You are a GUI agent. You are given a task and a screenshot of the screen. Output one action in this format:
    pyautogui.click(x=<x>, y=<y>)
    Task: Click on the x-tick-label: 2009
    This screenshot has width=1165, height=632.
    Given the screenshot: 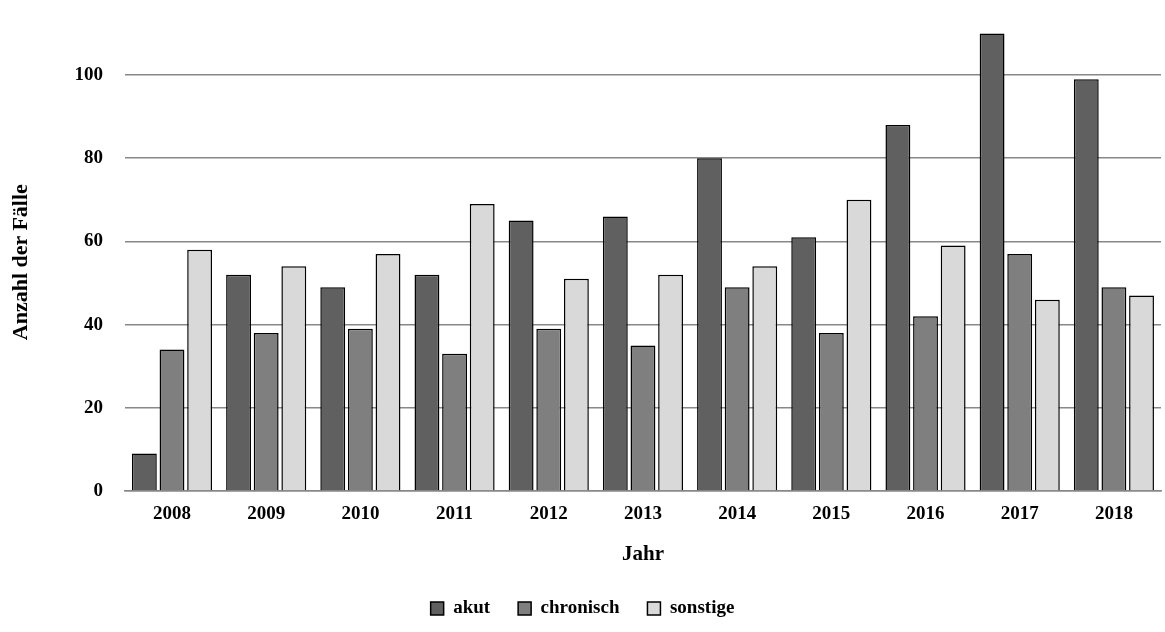 What is the action you would take?
    pyautogui.click(x=266, y=513)
    